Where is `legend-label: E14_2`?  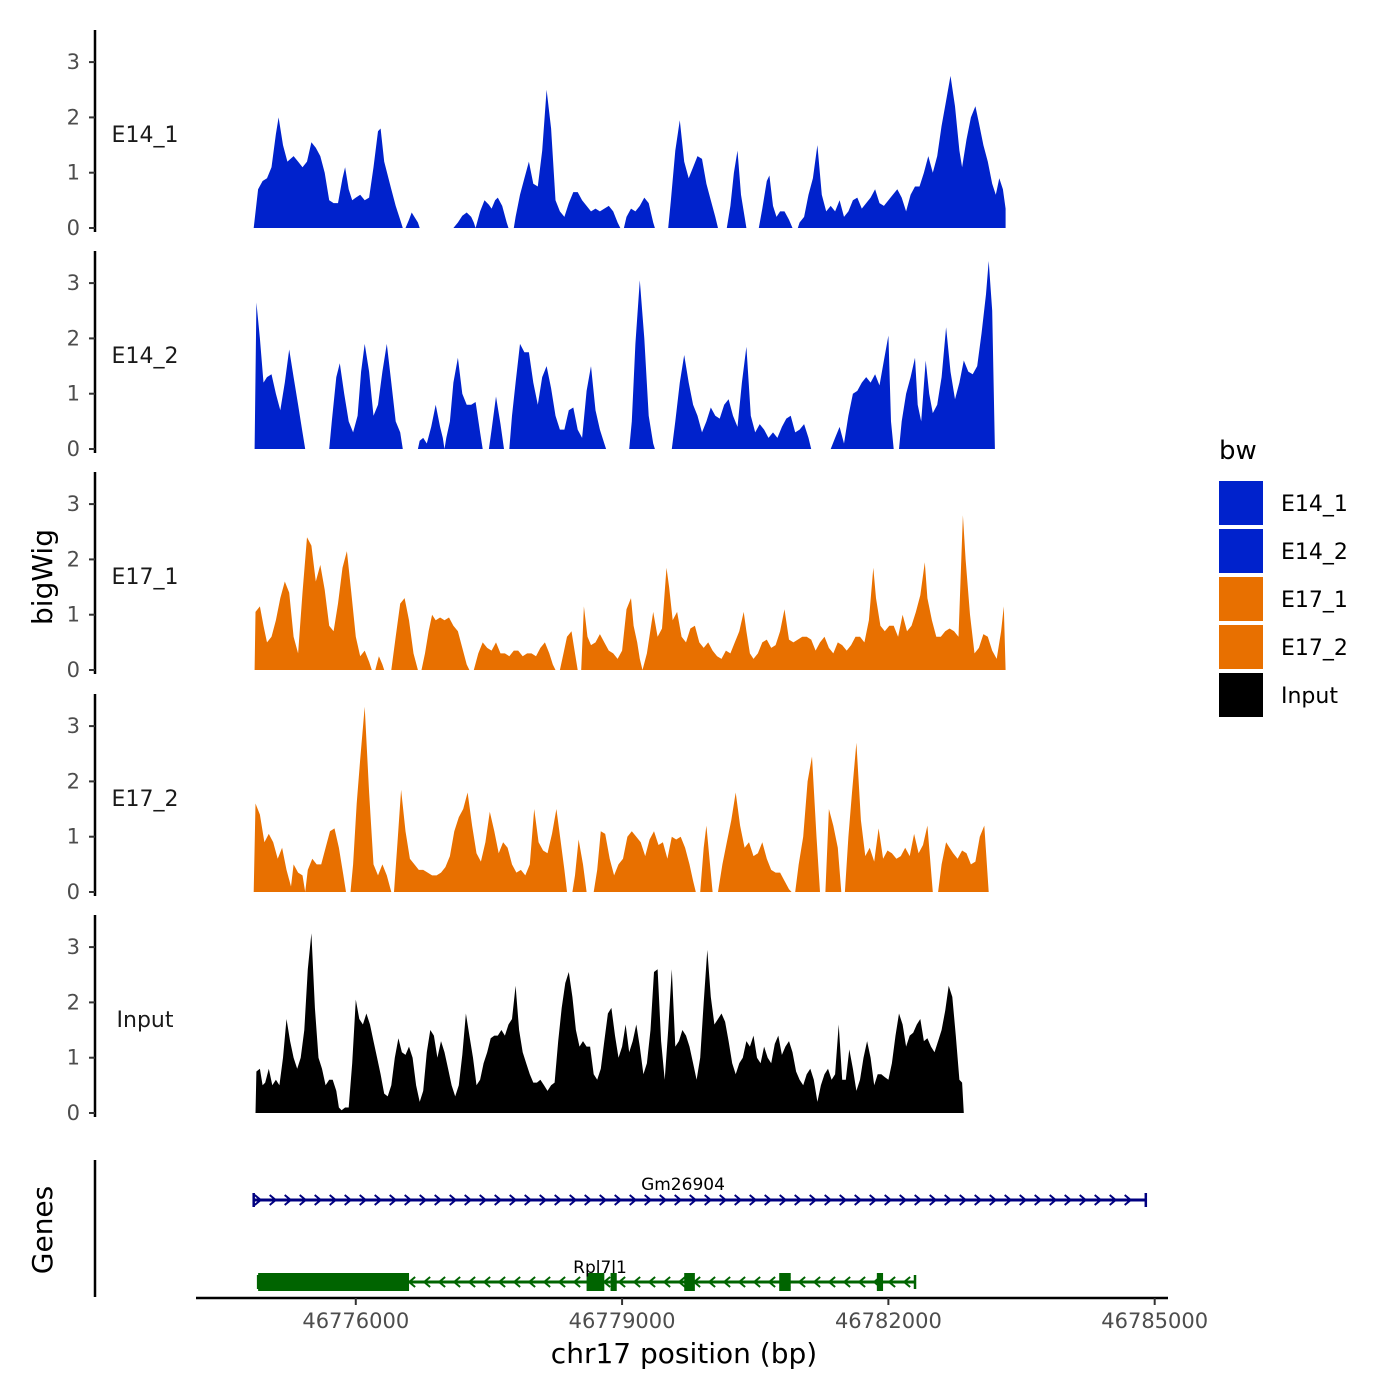
legend-label: E14_2 is located at coordinates (1314, 552).